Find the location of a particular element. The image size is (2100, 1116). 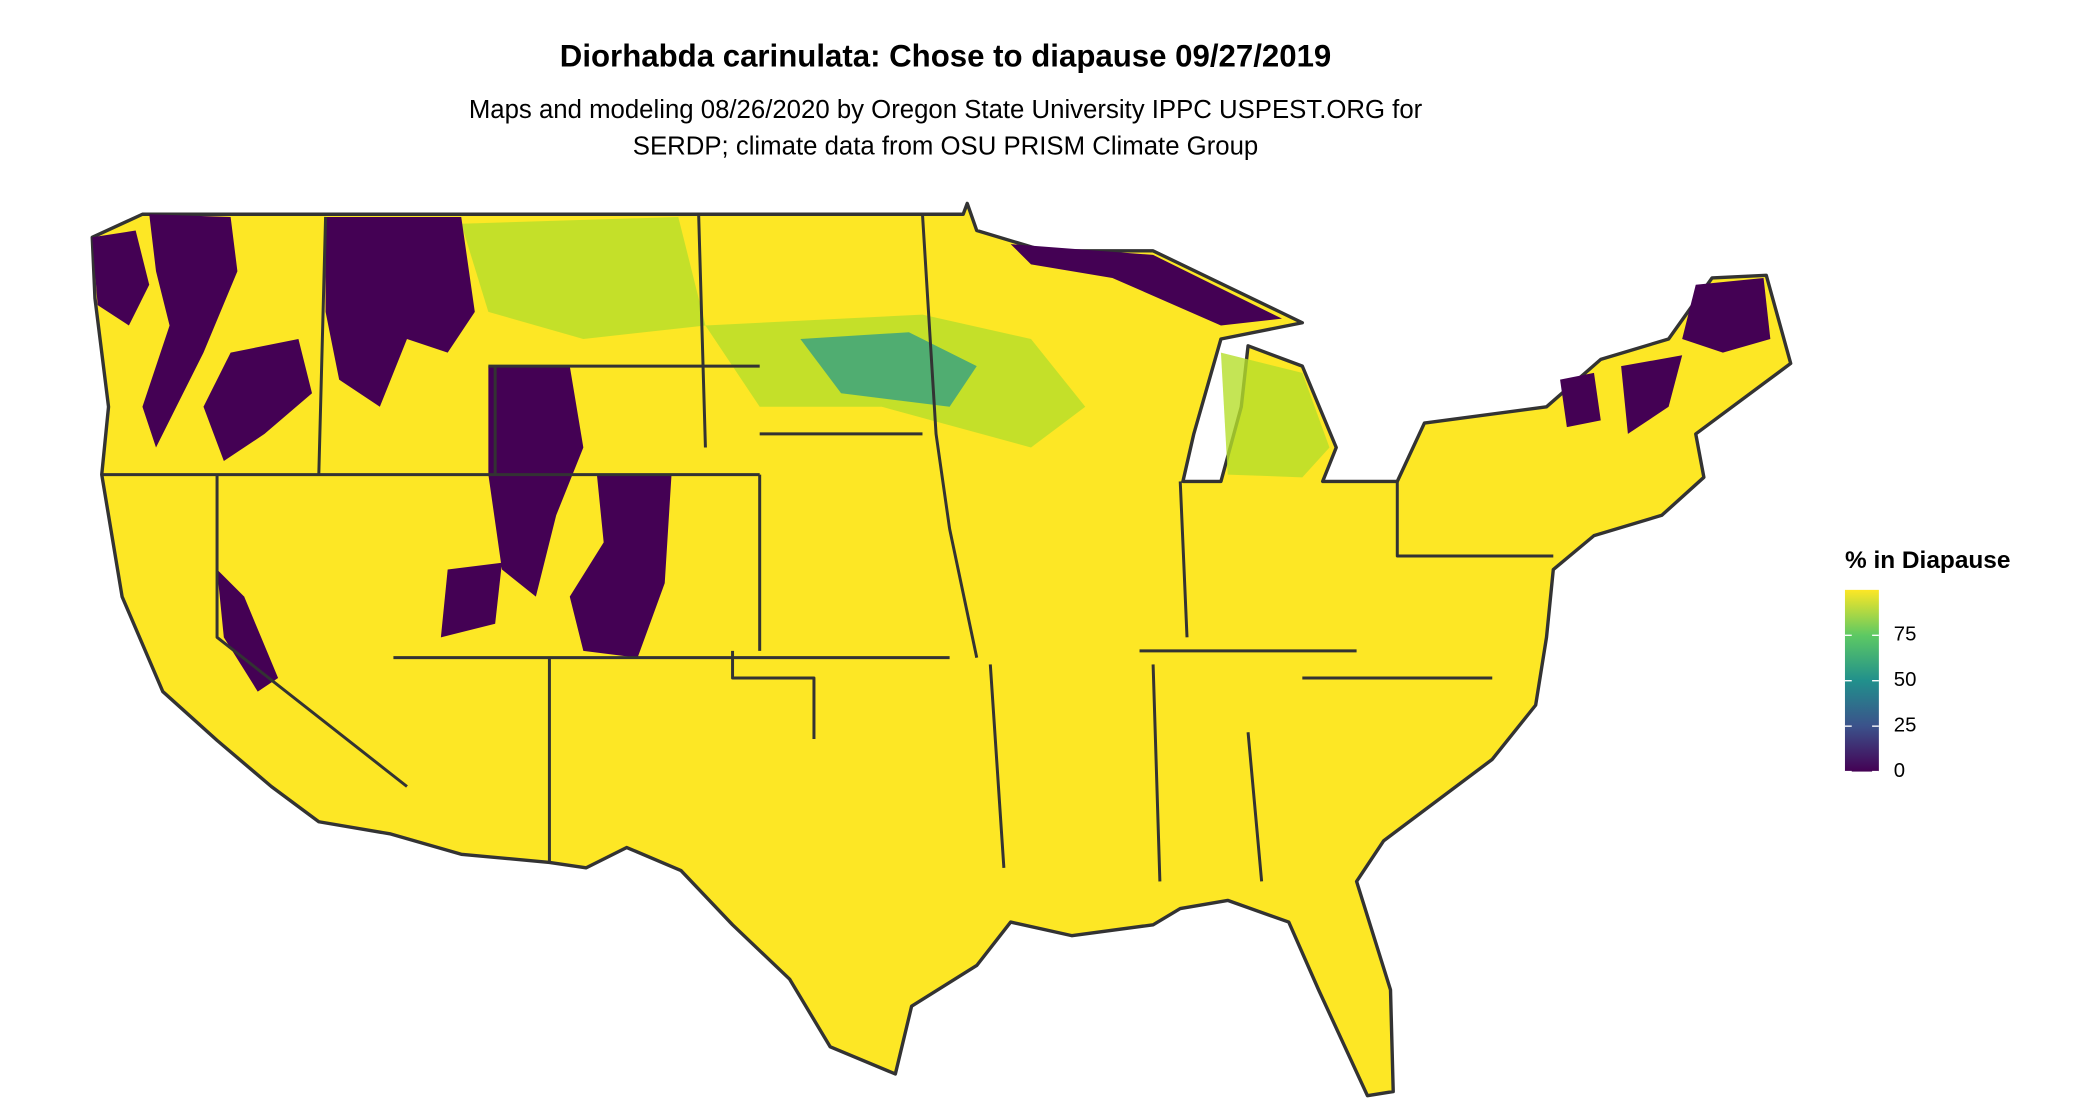

legend: % in Diapause 0 25 50 75 is located at coordinates (1927, 664).